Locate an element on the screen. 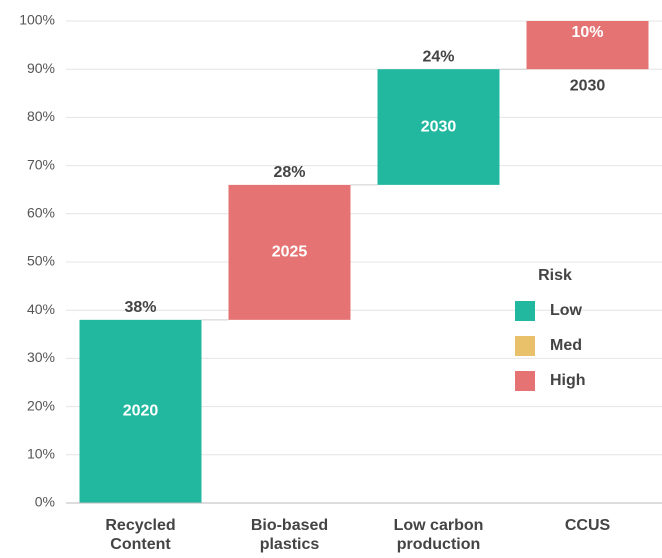 This screenshot has height=558, width=662. bar-label: 2025 is located at coordinates (290, 252).